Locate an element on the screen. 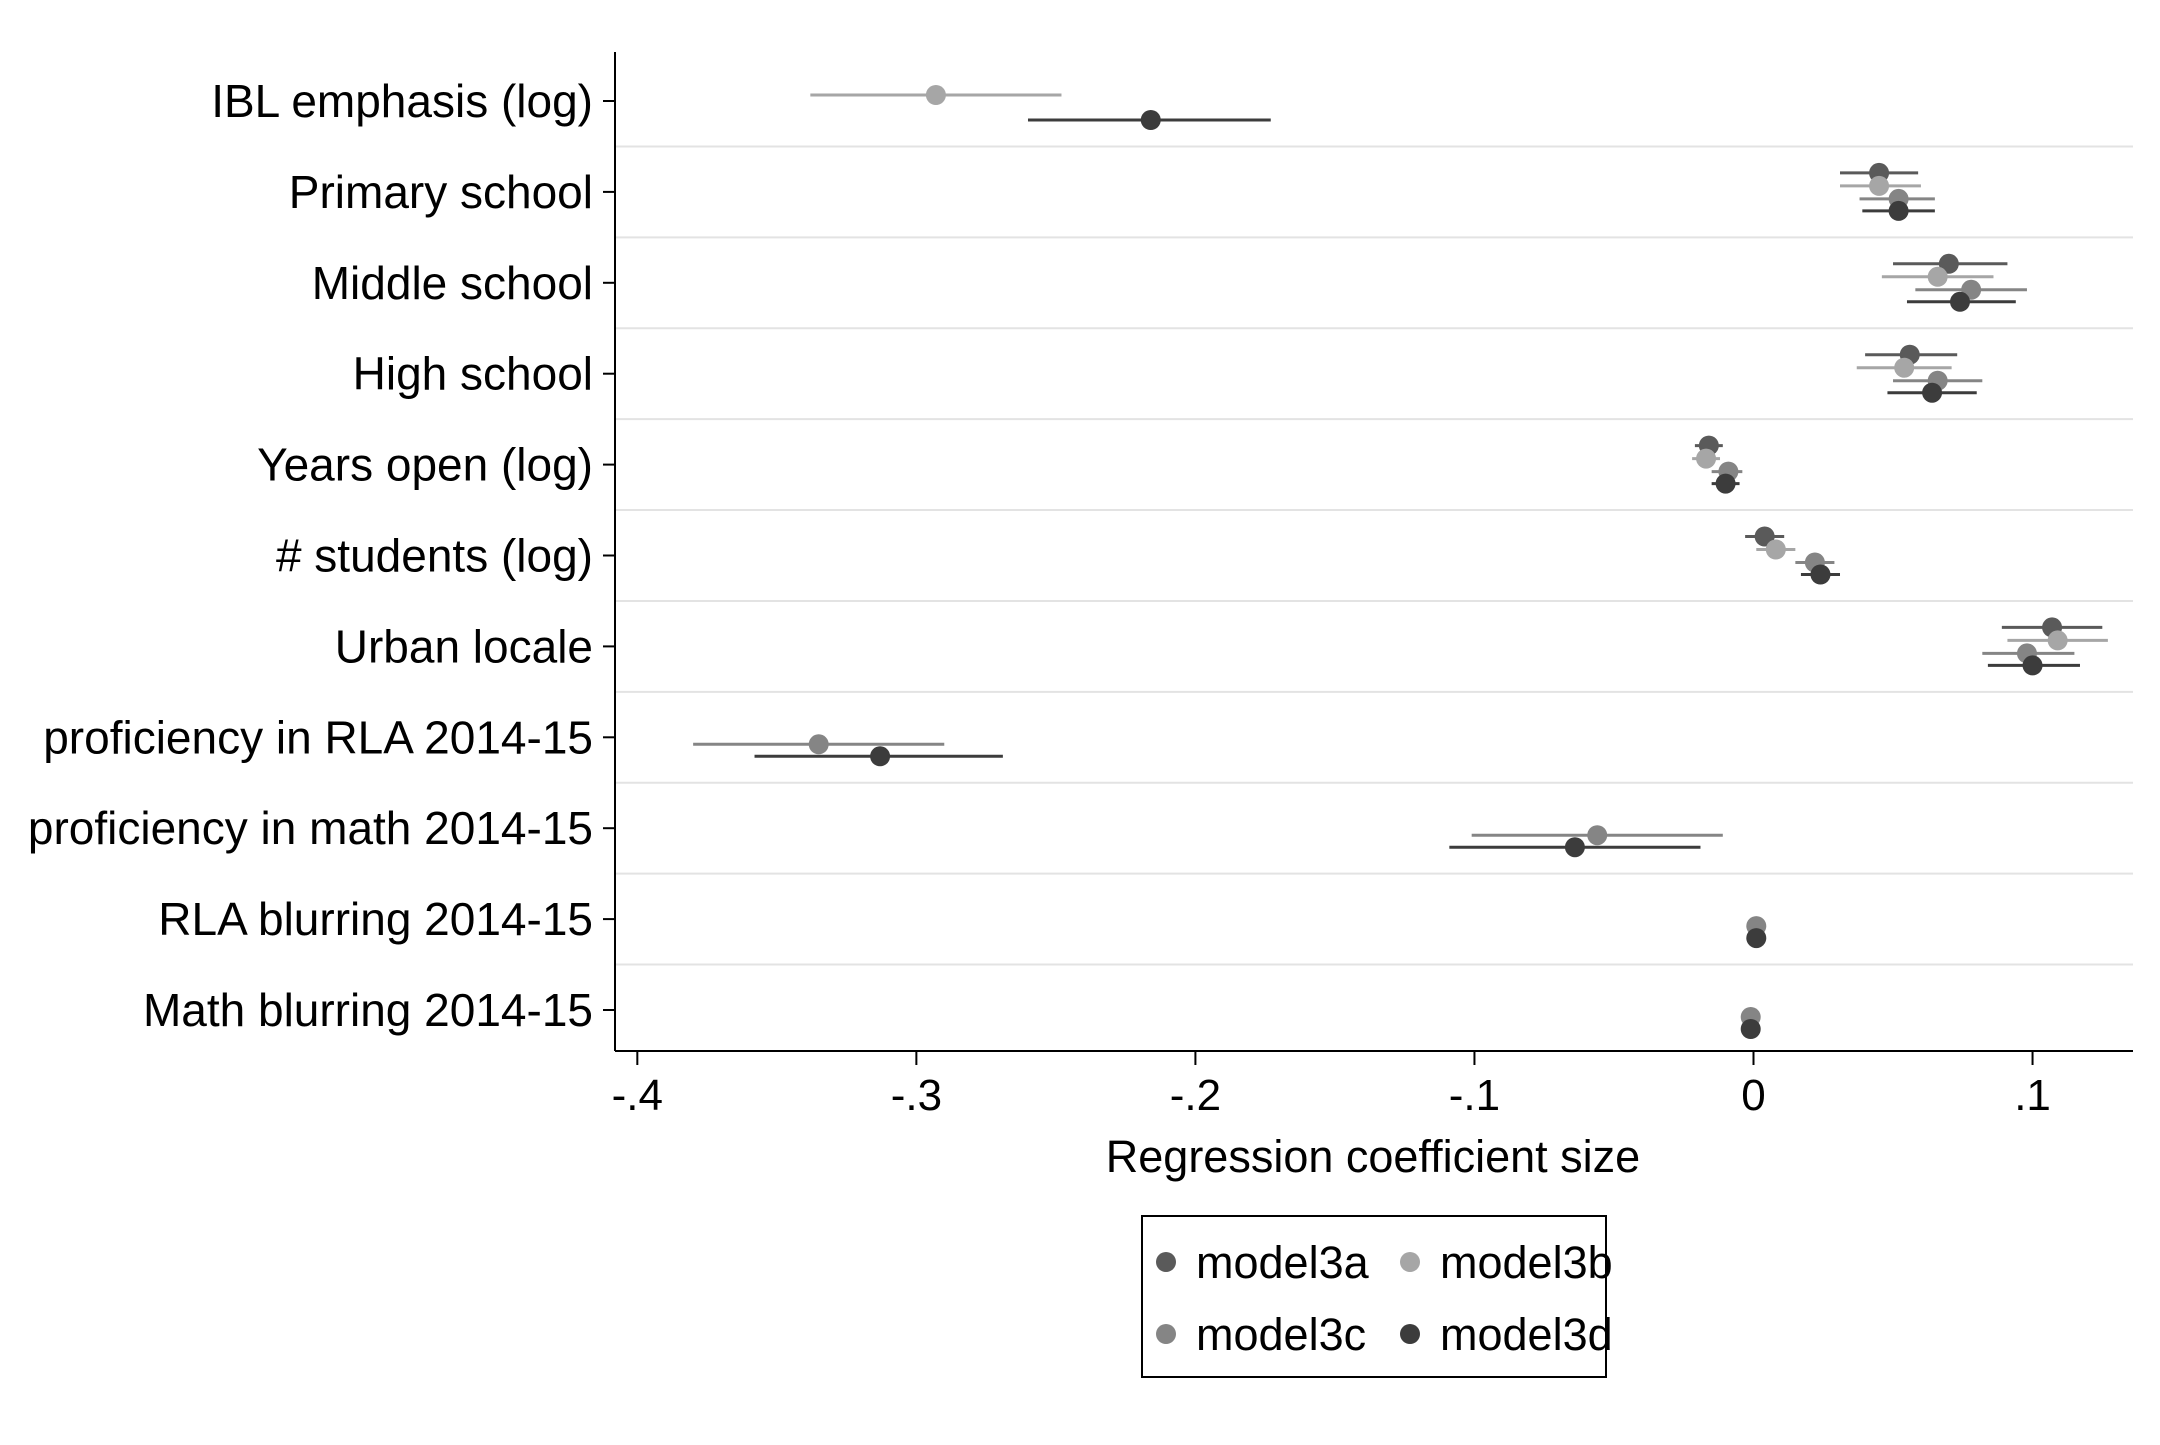 This screenshot has height=1445, width=2160. legend-swatch-model3a is located at coordinates (1166, 1262).